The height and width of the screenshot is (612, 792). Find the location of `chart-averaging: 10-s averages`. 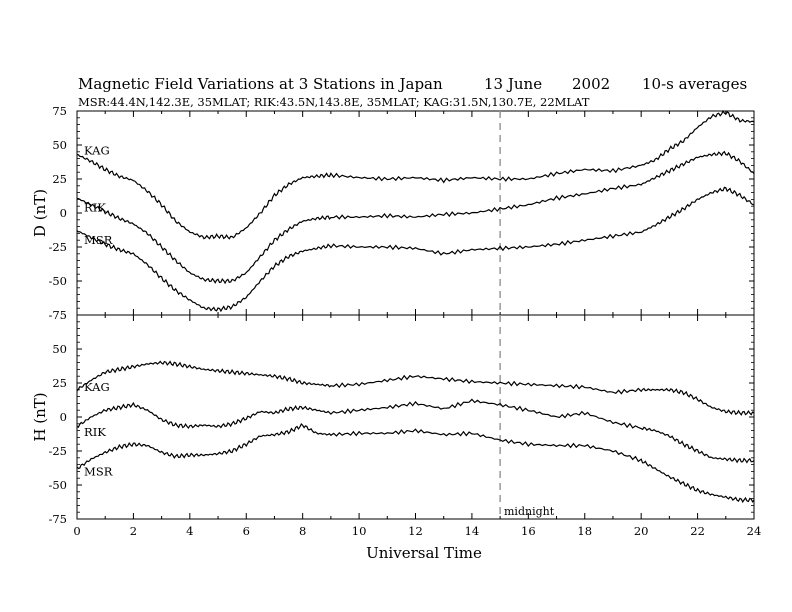

chart-averaging: 10-s averages is located at coordinates (694, 84).